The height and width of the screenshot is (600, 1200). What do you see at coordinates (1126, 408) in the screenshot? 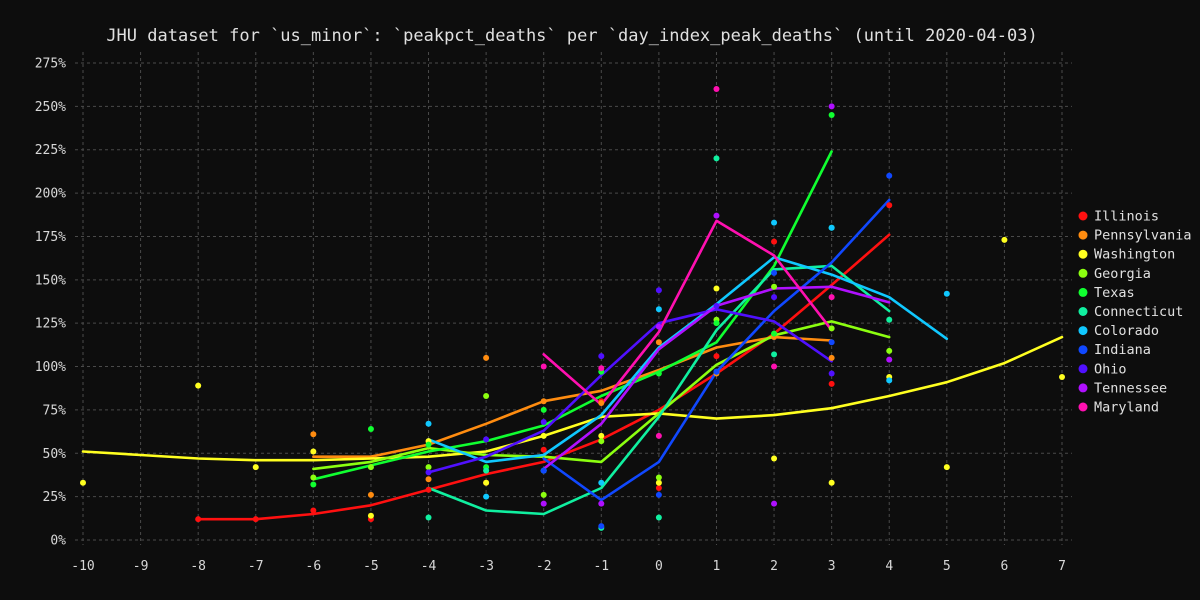
I see `legend-label: Maryland` at bounding box center [1126, 408].